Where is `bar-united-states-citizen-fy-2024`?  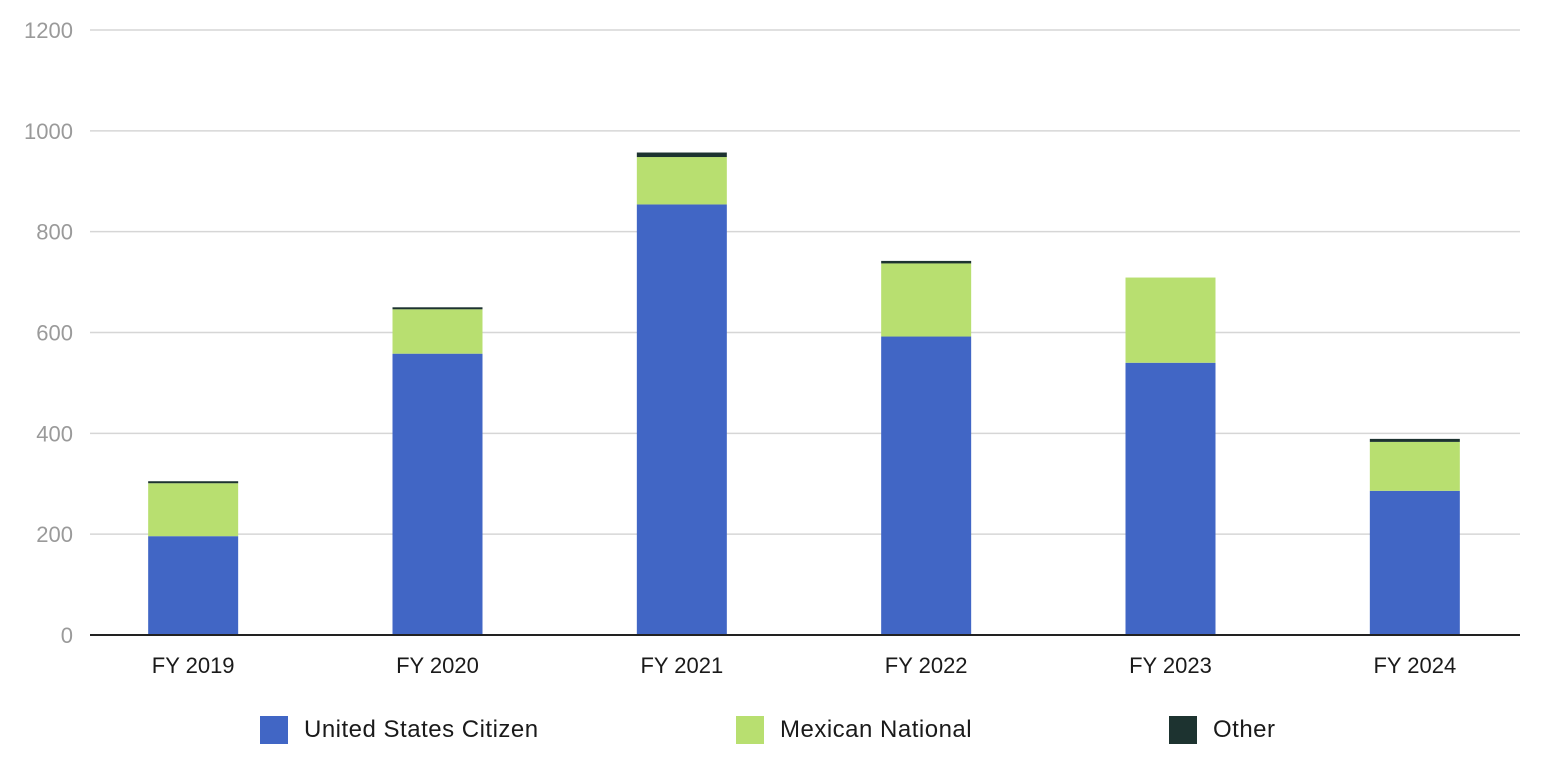
bar-united-states-citizen-fy-2024 is located at coordinates (1414, 562).